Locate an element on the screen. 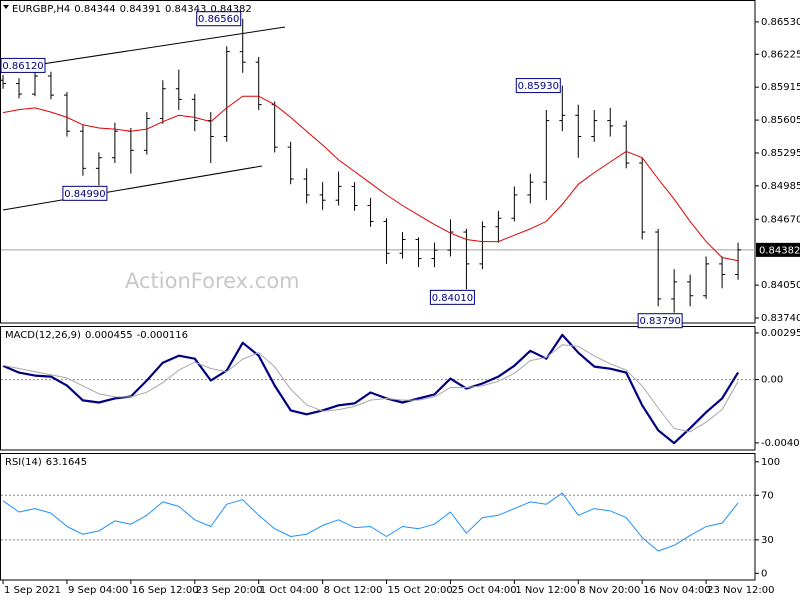  x-tick-label: 1 Sep 2021 is located at coordinates (32, 590).